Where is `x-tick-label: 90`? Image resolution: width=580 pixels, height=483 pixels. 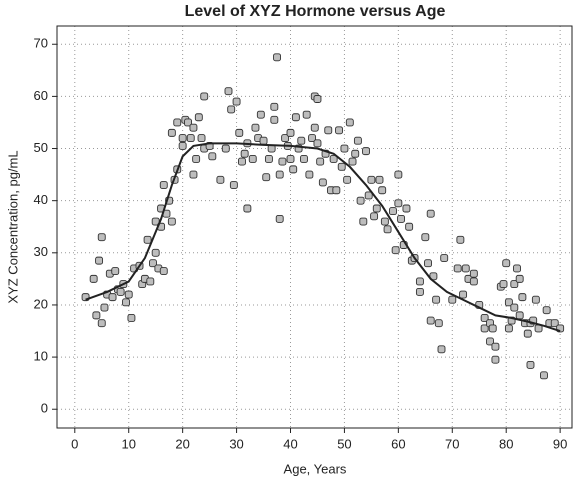 x-tick-label: 90 is located at coordinates (560, 443).